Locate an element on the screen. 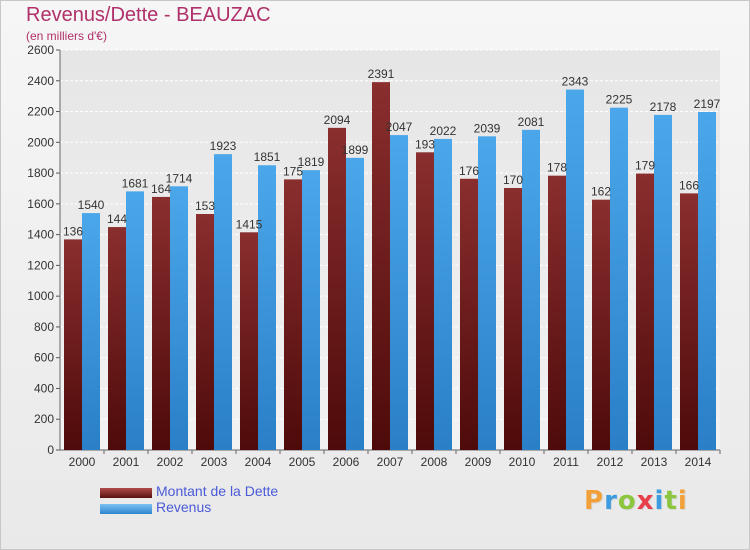  x-tick-label: 2013 is located at coordinates (654, 462).